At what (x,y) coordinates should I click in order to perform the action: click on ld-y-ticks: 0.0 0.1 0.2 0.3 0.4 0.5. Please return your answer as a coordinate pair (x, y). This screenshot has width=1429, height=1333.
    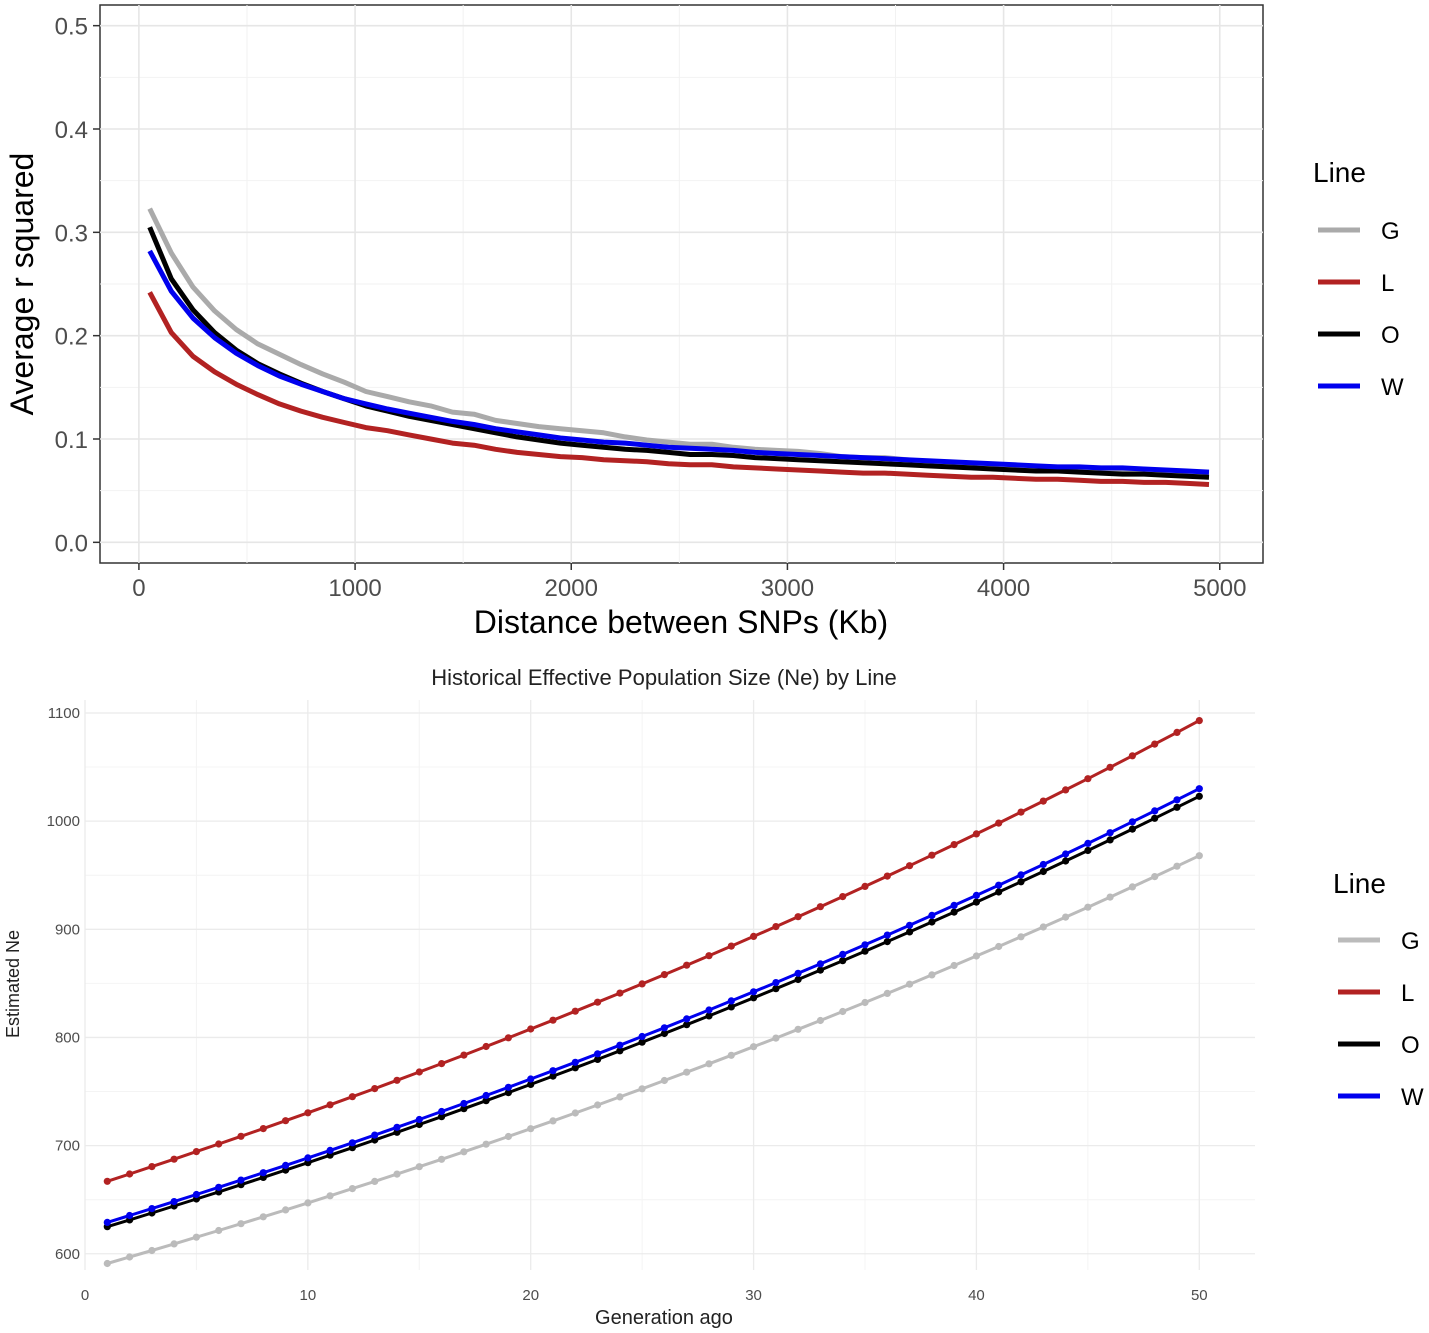
    Looking at the image, I should click on (77, 285).